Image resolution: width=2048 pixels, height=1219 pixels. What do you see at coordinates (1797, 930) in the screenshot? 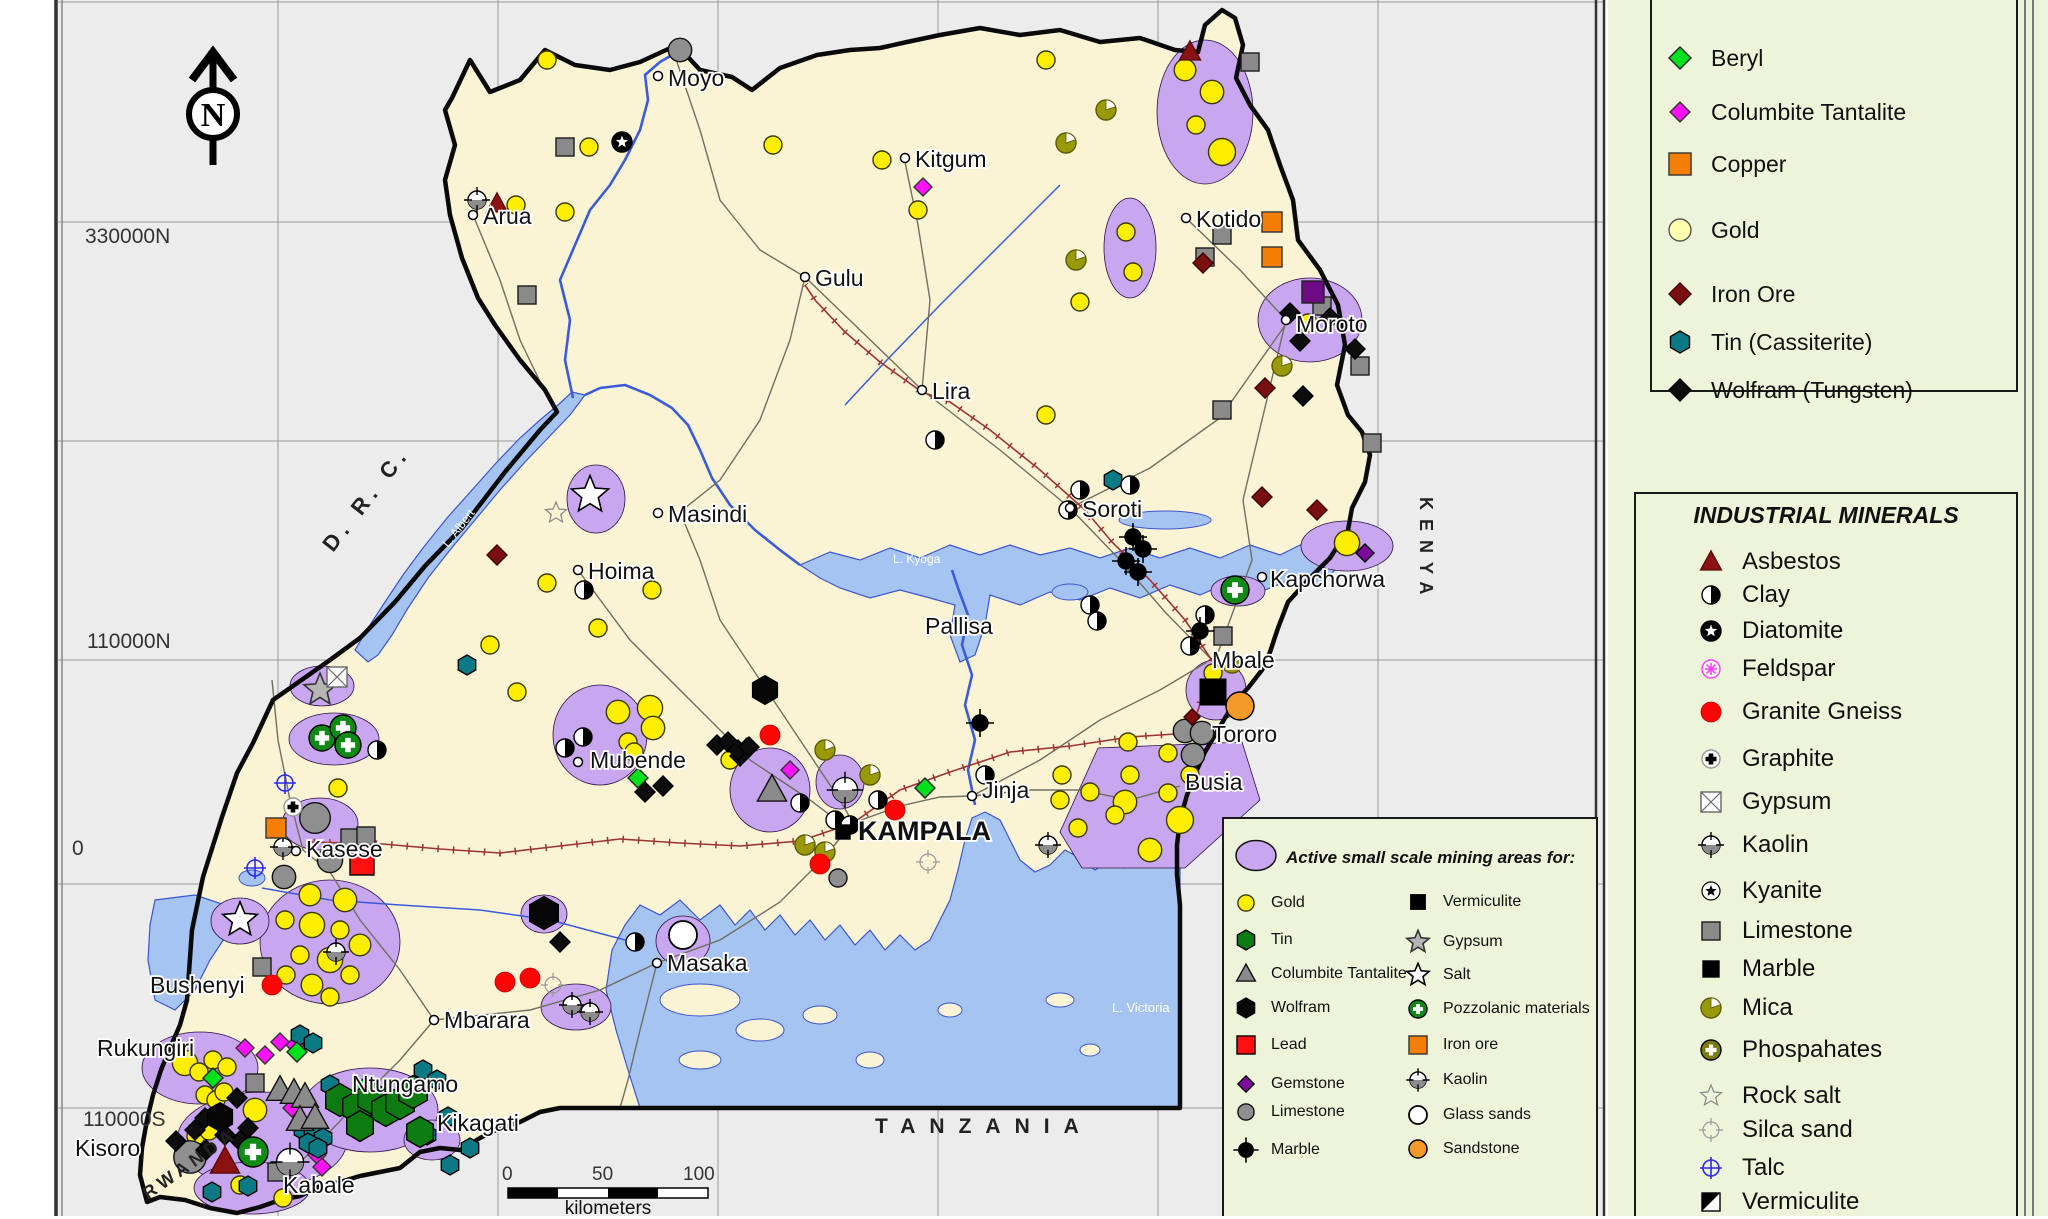
I see `legend-item-label: Limestone` at bounding box center [1797, 930].